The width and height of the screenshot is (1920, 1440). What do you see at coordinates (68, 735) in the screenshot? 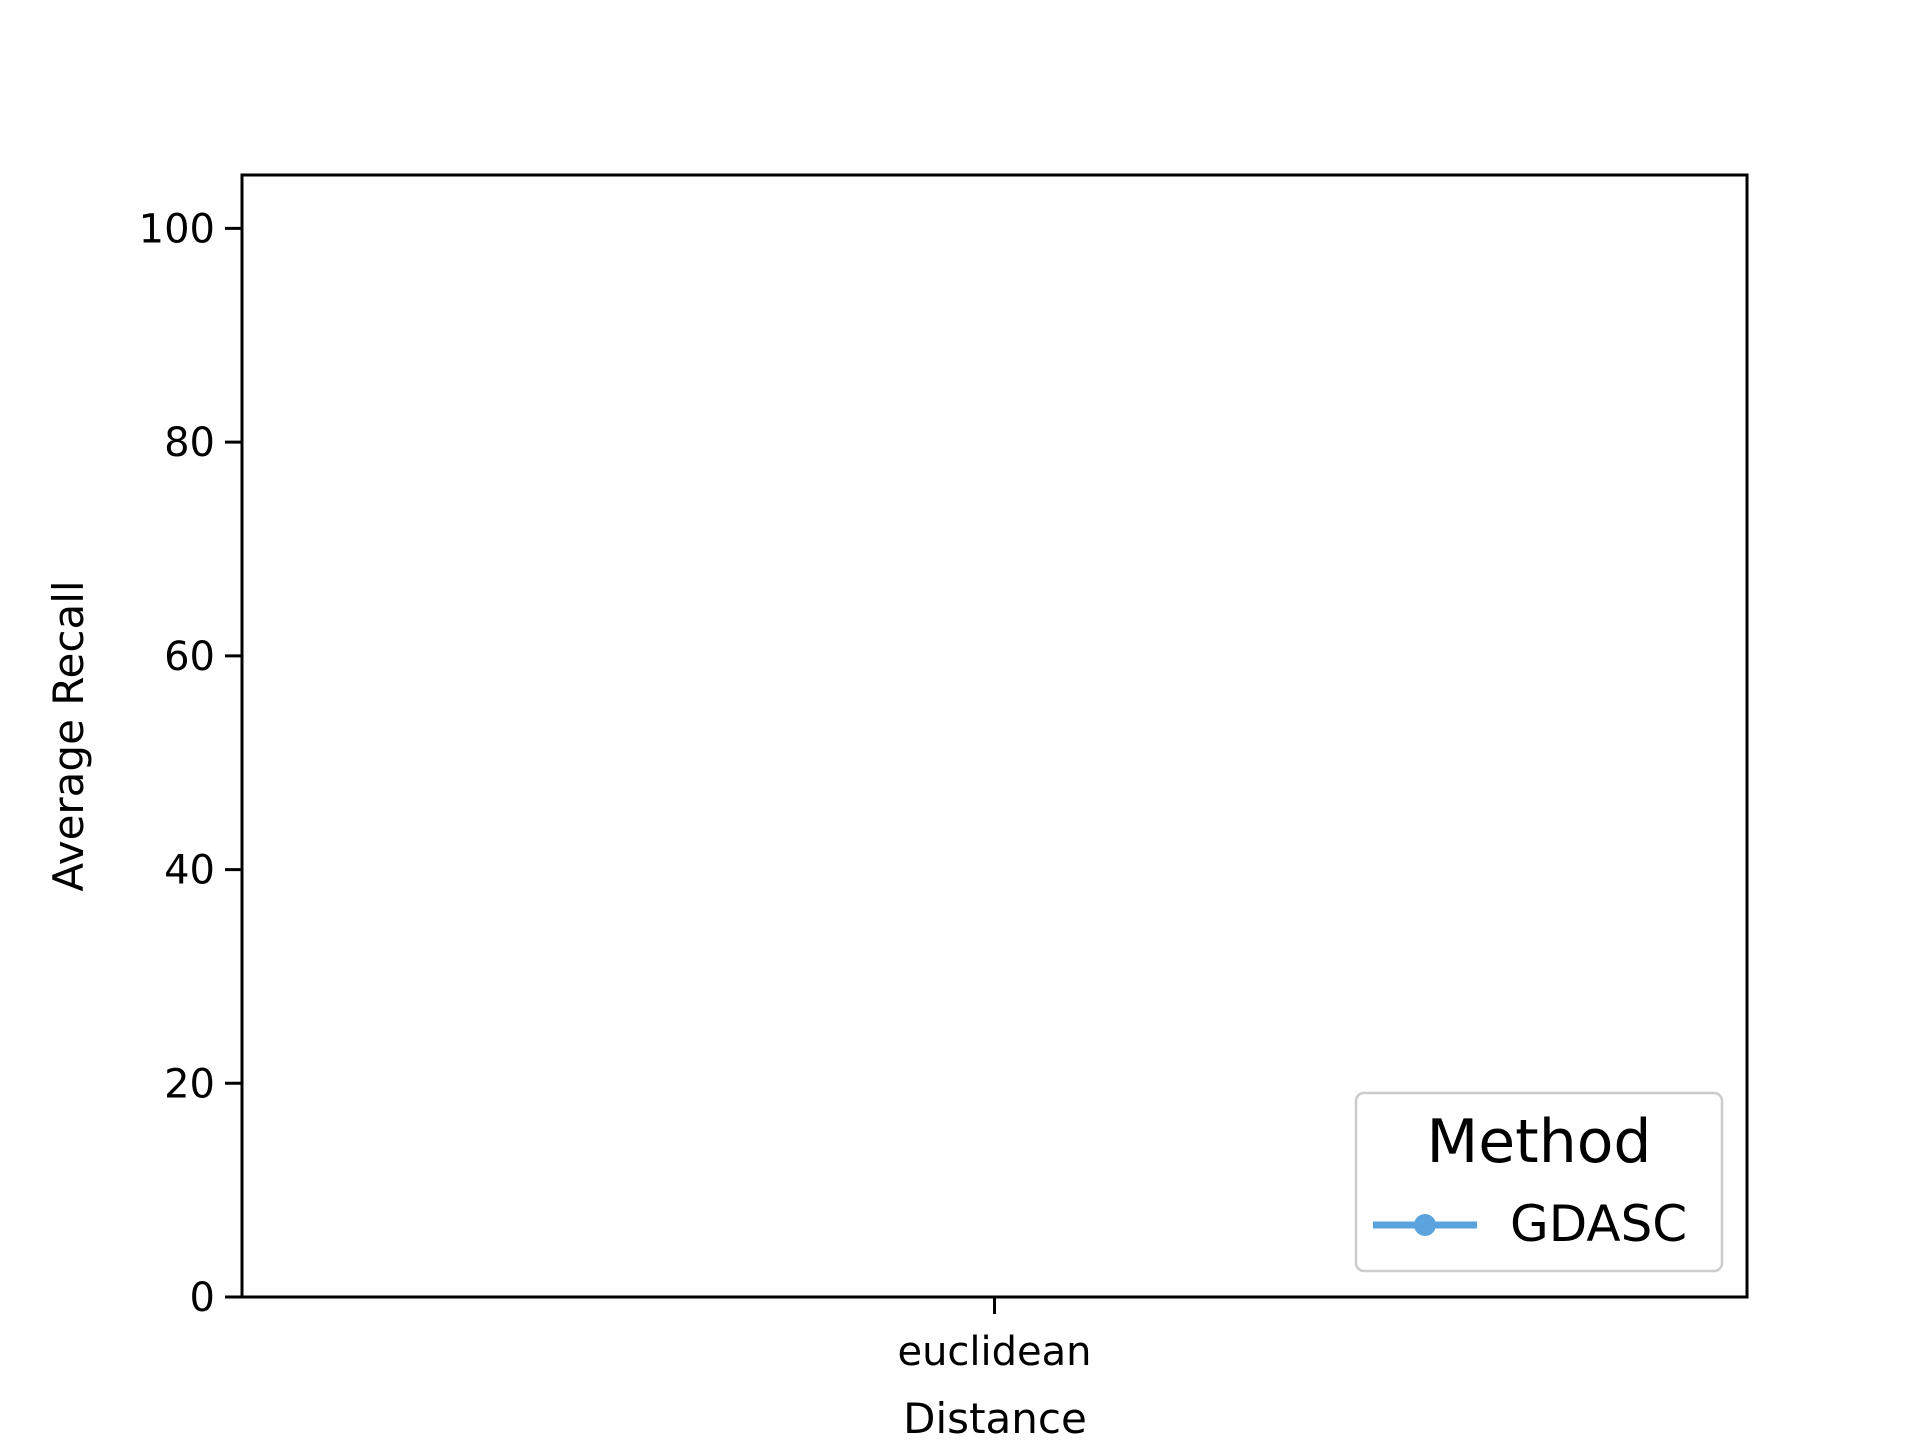
I see `y-axis-label: Average Recall` at bounding box center [68, 735].